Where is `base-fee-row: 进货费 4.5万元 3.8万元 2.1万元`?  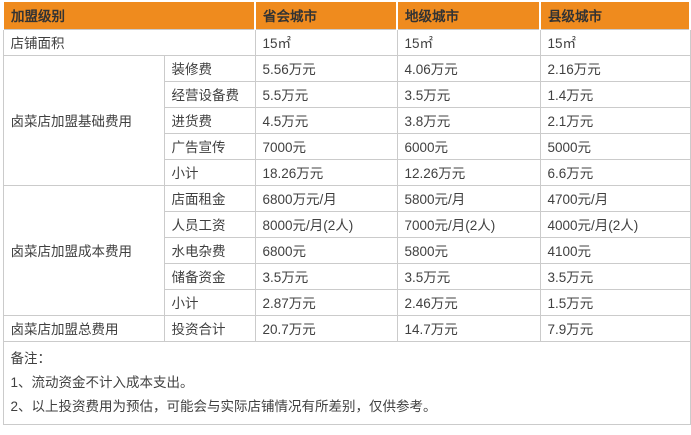 base-fee-row: 进货费 4.5万元 3.8万元 2.1万元 is located at coordinates (347, 120).